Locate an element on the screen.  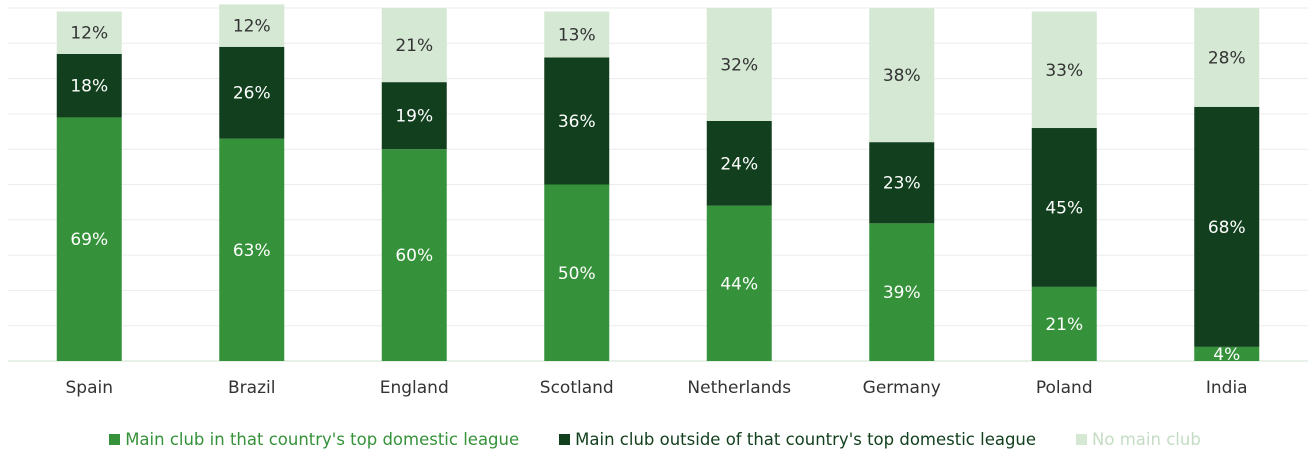
category-label: Germany is located at coordinates (902, 388).